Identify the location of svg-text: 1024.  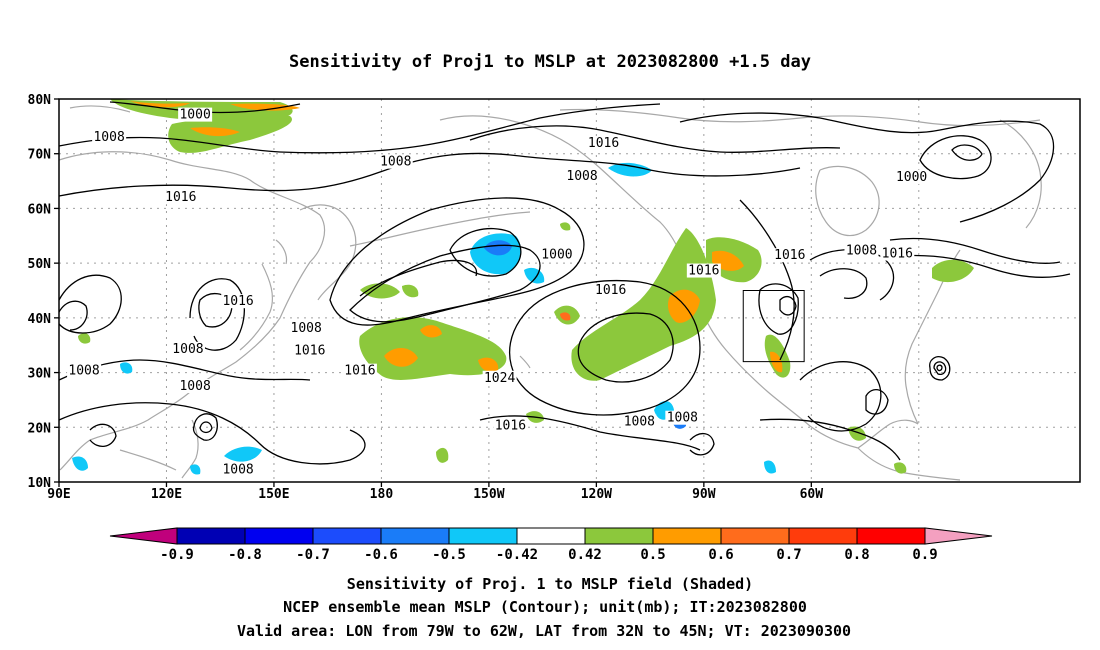
(499, 378).